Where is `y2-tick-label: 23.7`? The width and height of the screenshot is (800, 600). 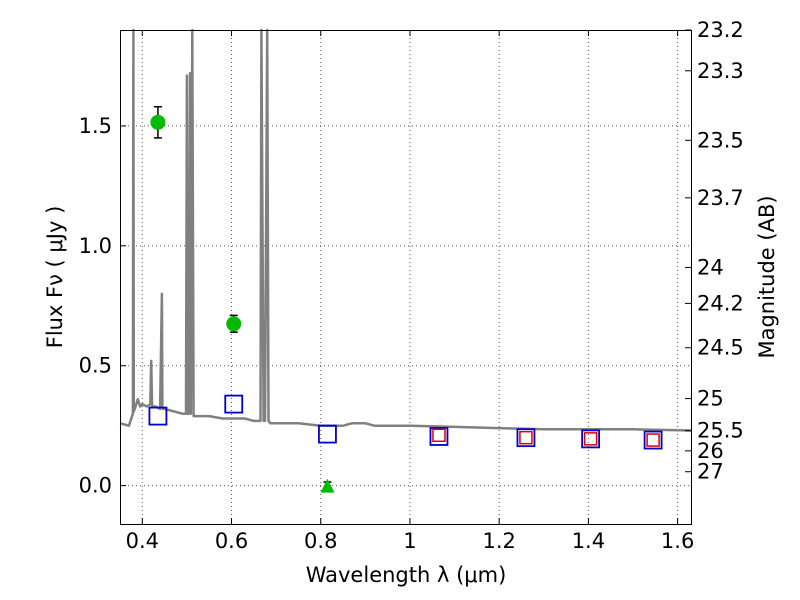 y2-tick-label: 23.7 is located at coordinates (720, 198).